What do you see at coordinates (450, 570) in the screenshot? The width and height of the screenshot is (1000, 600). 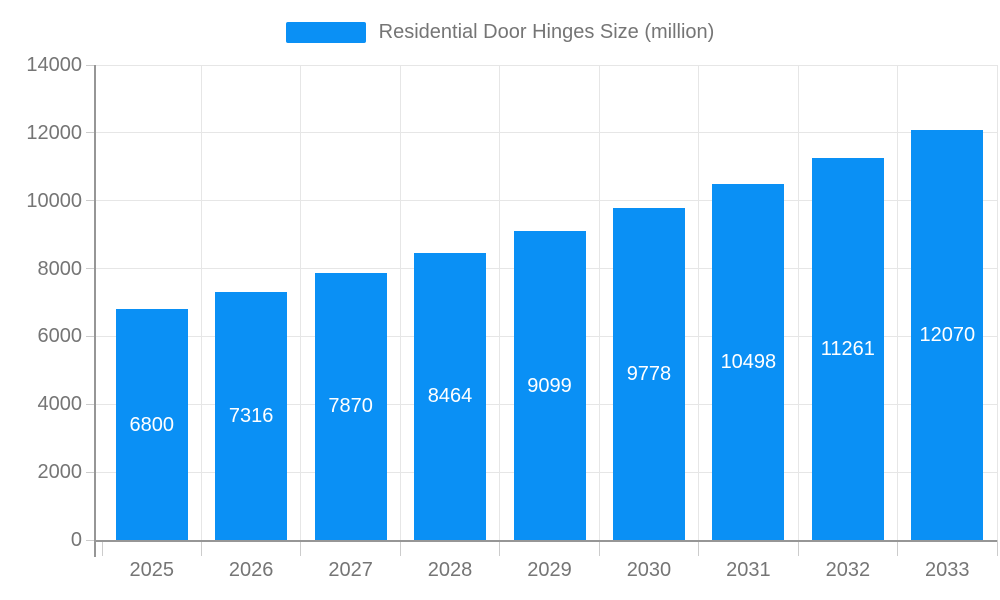 I see `x-axis-label: 2028` at bounding box center [450, 570].